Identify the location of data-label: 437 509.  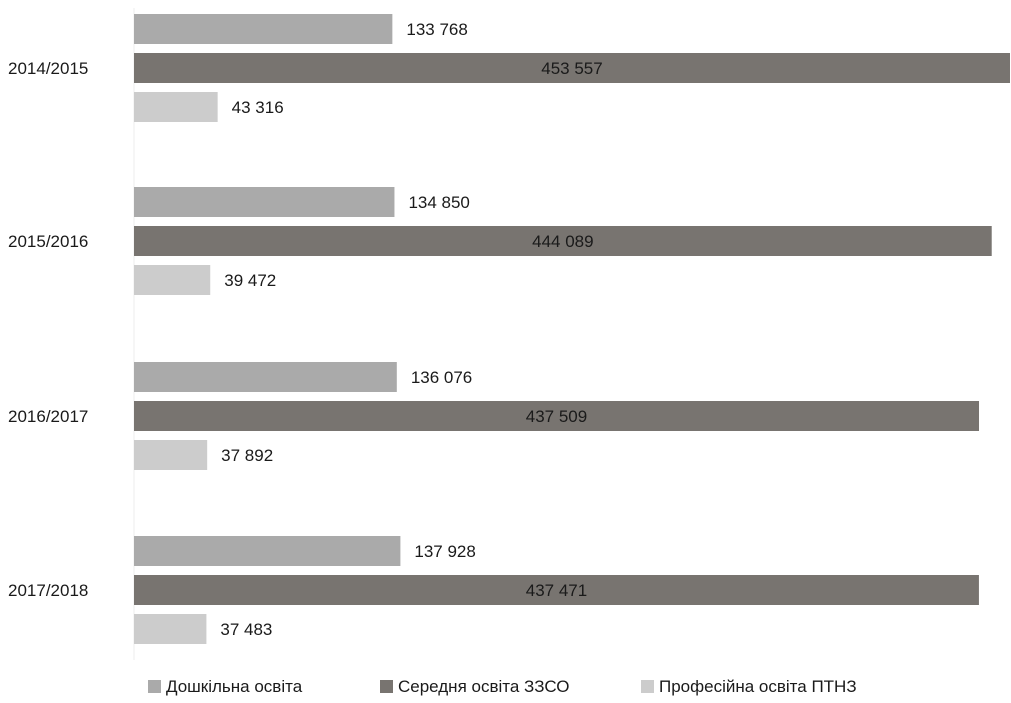
(556, 416).